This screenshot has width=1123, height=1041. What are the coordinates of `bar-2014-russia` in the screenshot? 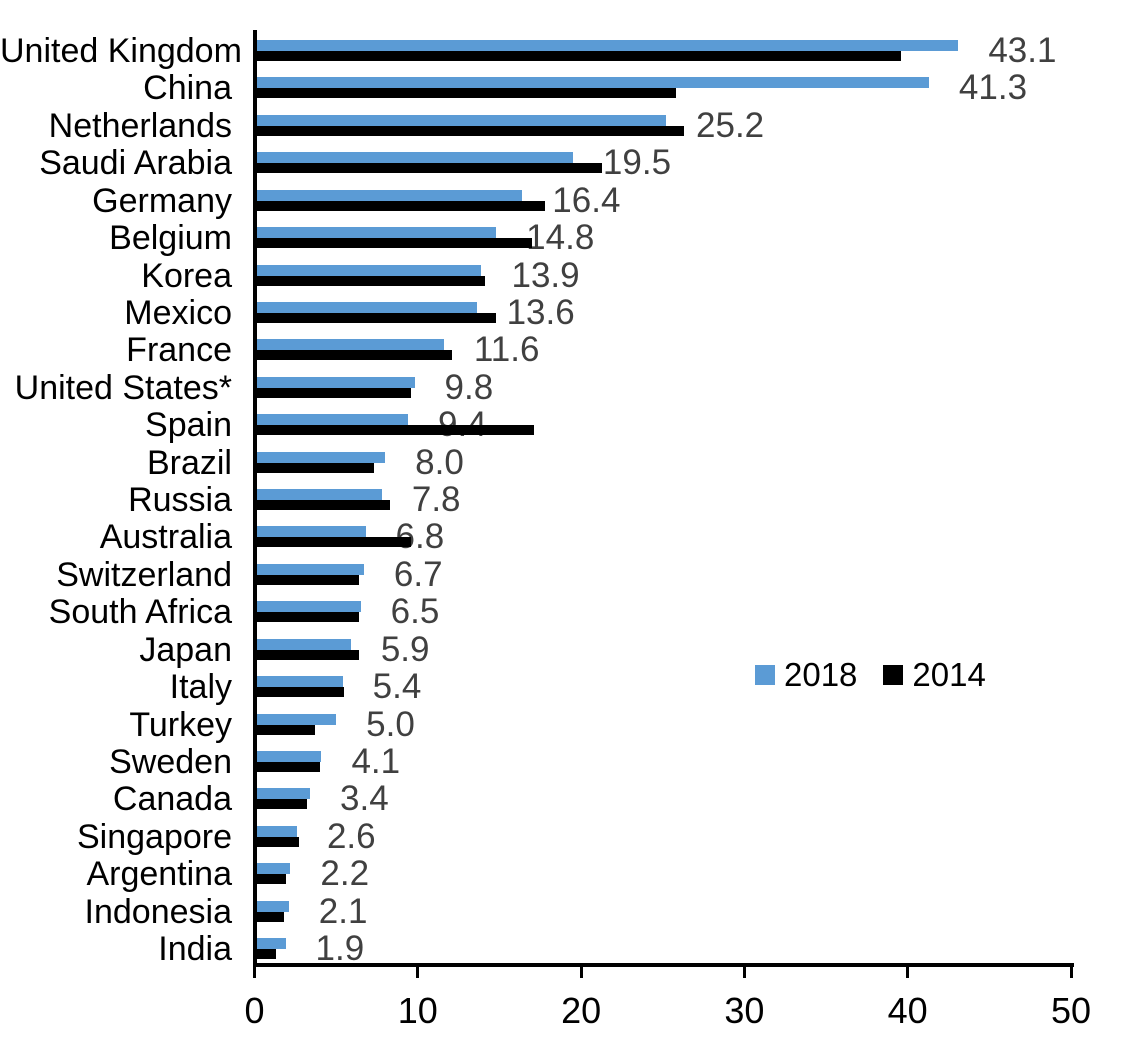 It's located at (322, 505).